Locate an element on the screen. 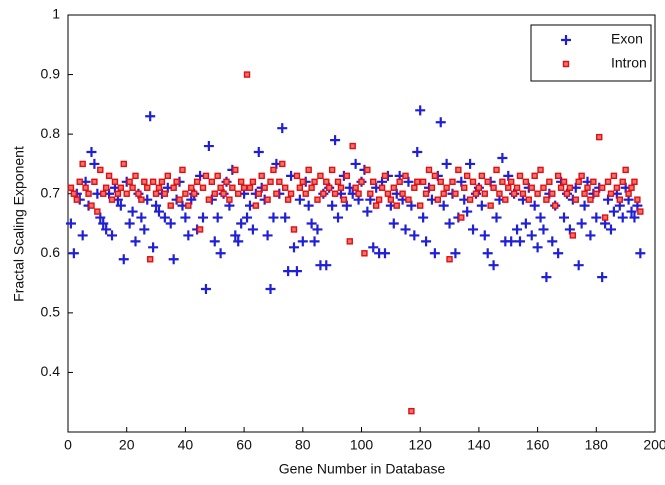 The height and width of the screenshot is (485, 665). x-tick-label: 140 is located at coordinates (479, 445).